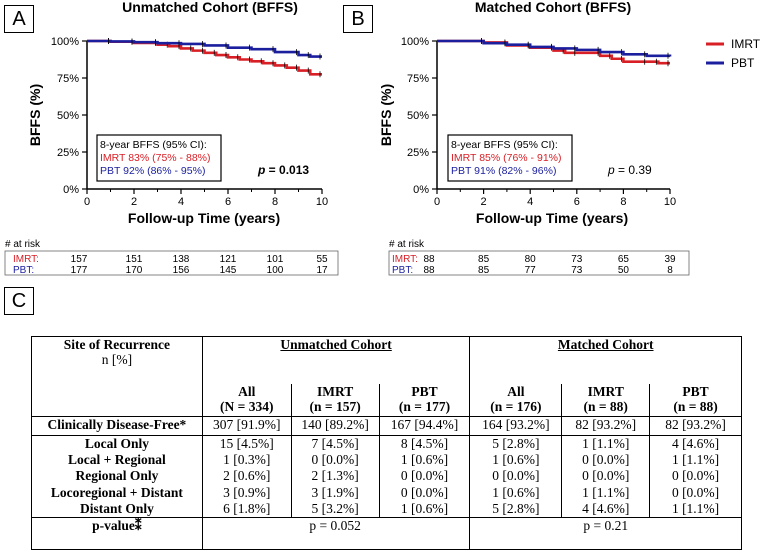 This screenshot has width=763, height=552. What do you see at coordinates (155, 158) in the screenshot?
I see `annotation-imrt: IMRT 83% (75% - 88%)` at bounding box center [155, 158].